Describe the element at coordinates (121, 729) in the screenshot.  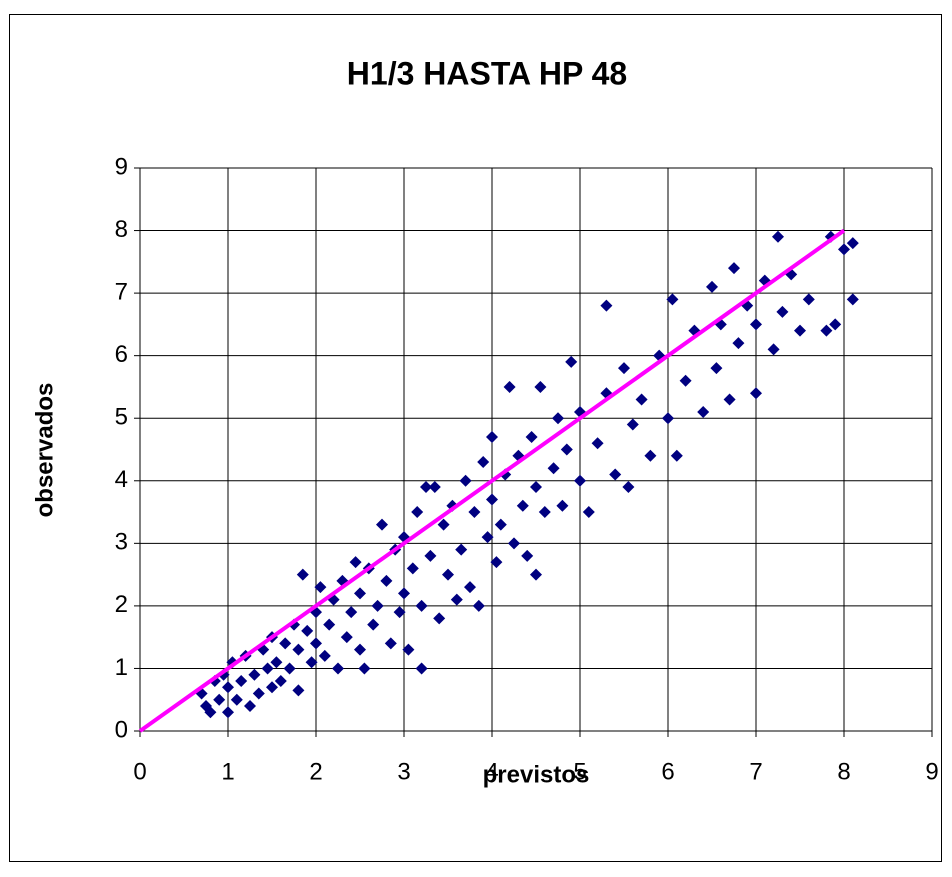
I see `y-tick-label: 0` at that location.